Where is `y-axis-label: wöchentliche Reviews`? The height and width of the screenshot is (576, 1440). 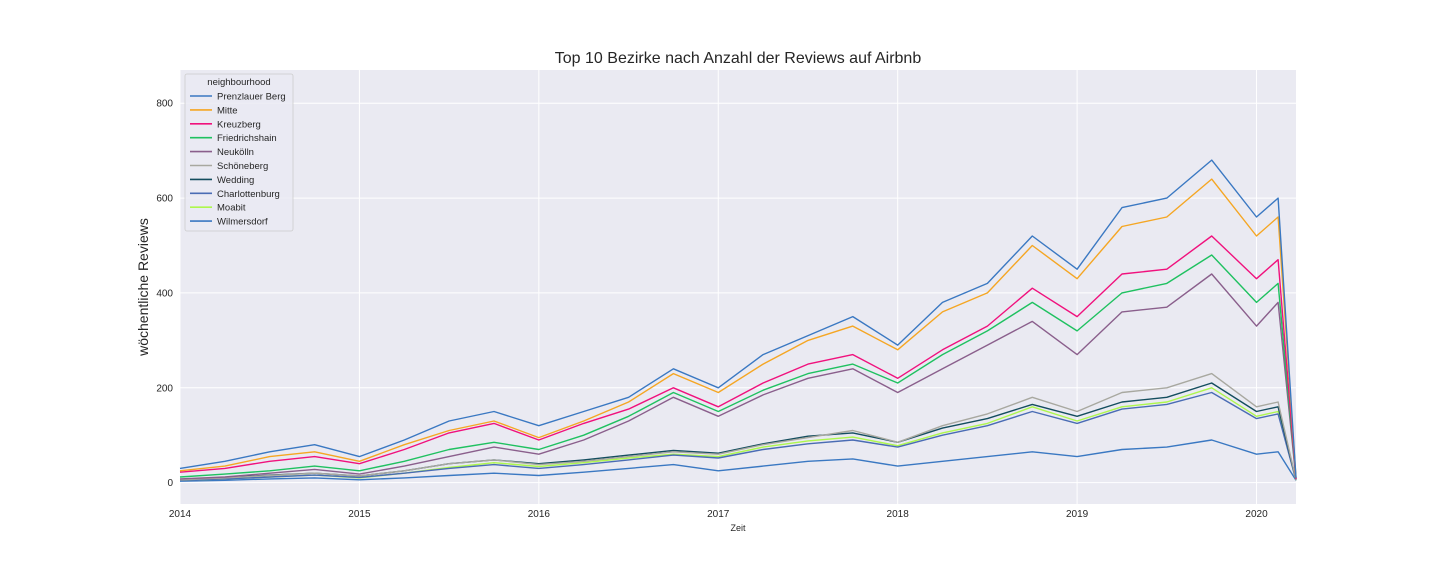 y-axis-label: wöchentliche Reviews is located at coordinates (143, 287).